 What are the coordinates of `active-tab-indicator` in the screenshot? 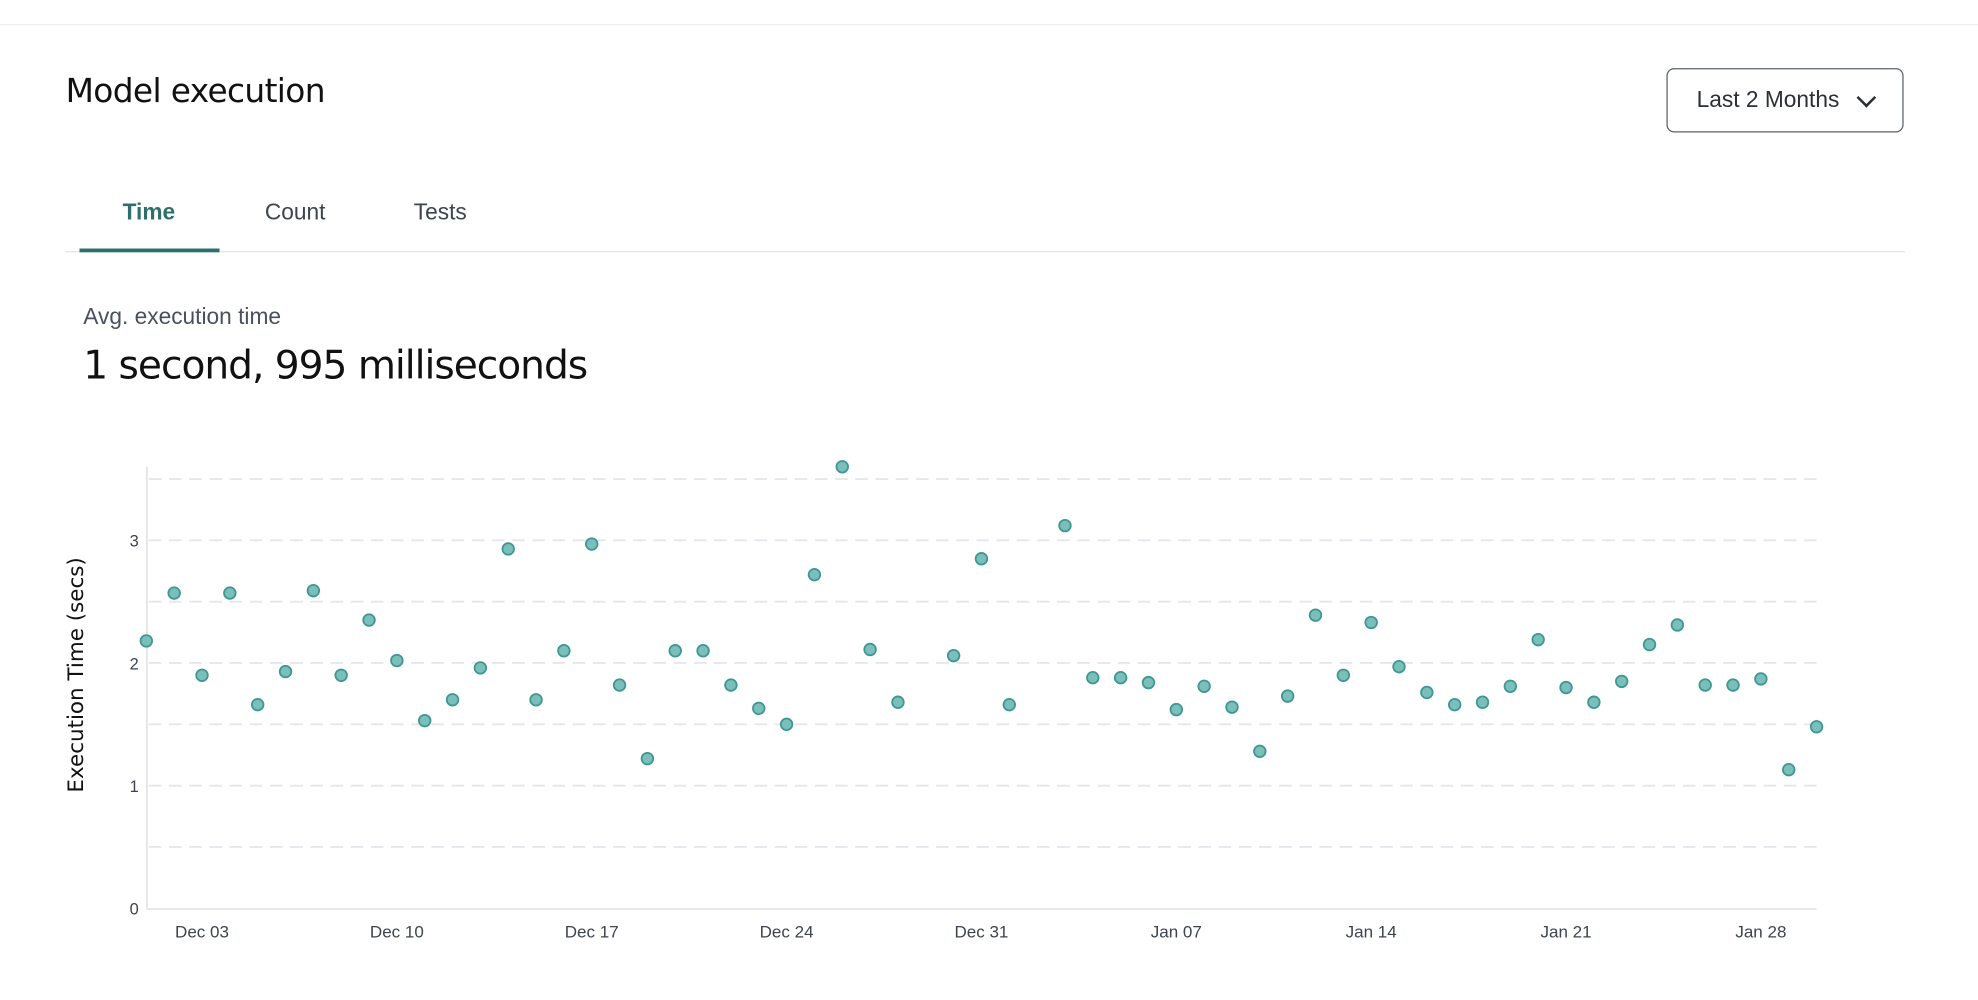 It's located at (149, 250).